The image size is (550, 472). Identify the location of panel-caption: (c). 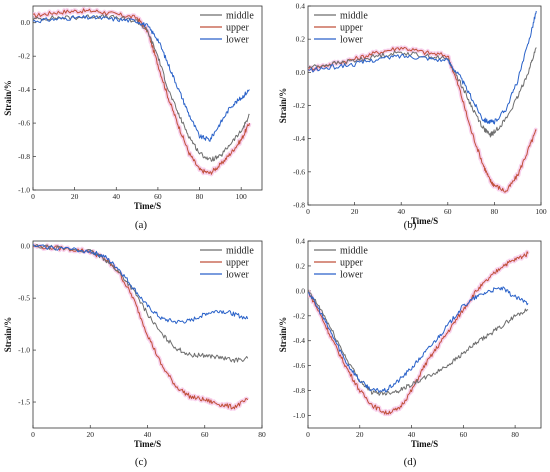
(141, 462).